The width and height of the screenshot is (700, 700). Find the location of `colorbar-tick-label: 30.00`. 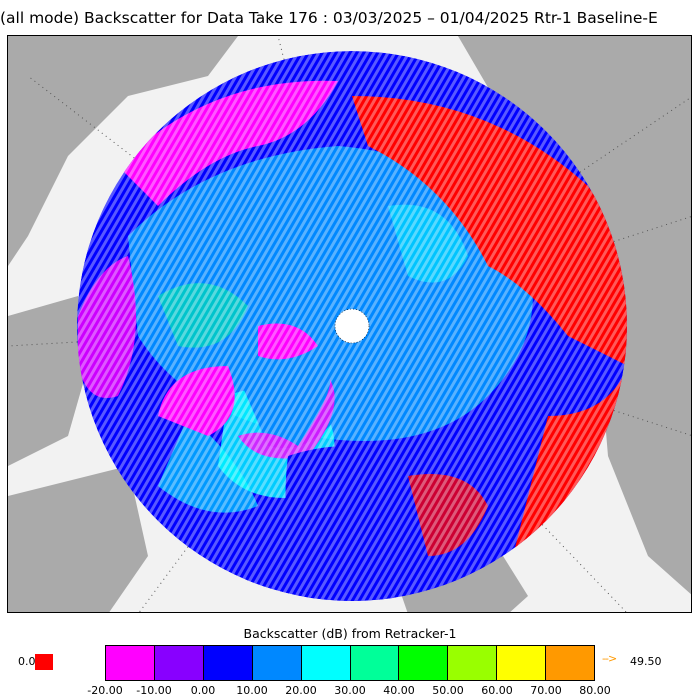

colorbar-tick-label: 30.00 is located at coordinates (350, 690).